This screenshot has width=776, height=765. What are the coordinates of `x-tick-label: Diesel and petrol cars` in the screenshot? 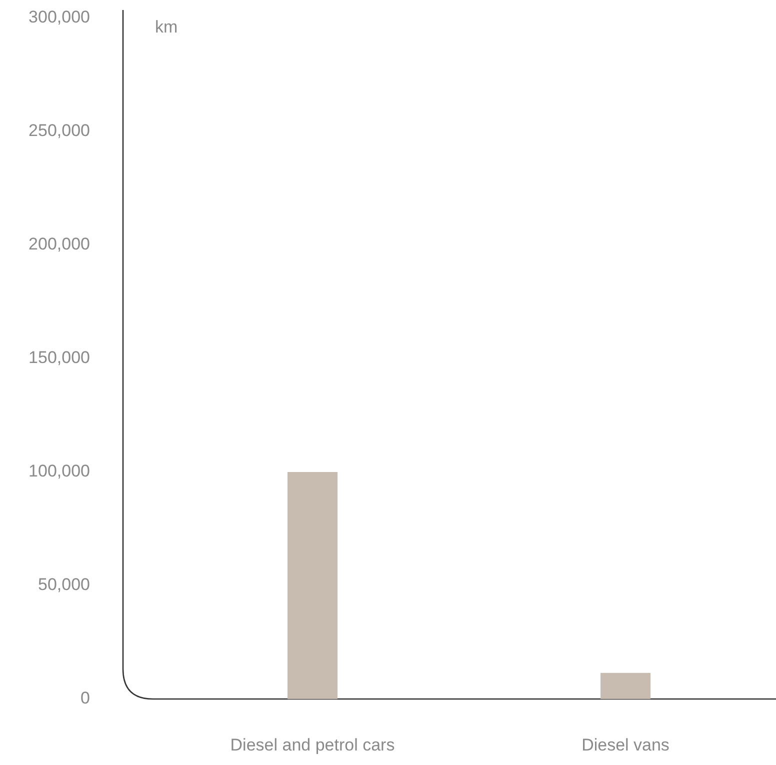 It's located at (312, 744).